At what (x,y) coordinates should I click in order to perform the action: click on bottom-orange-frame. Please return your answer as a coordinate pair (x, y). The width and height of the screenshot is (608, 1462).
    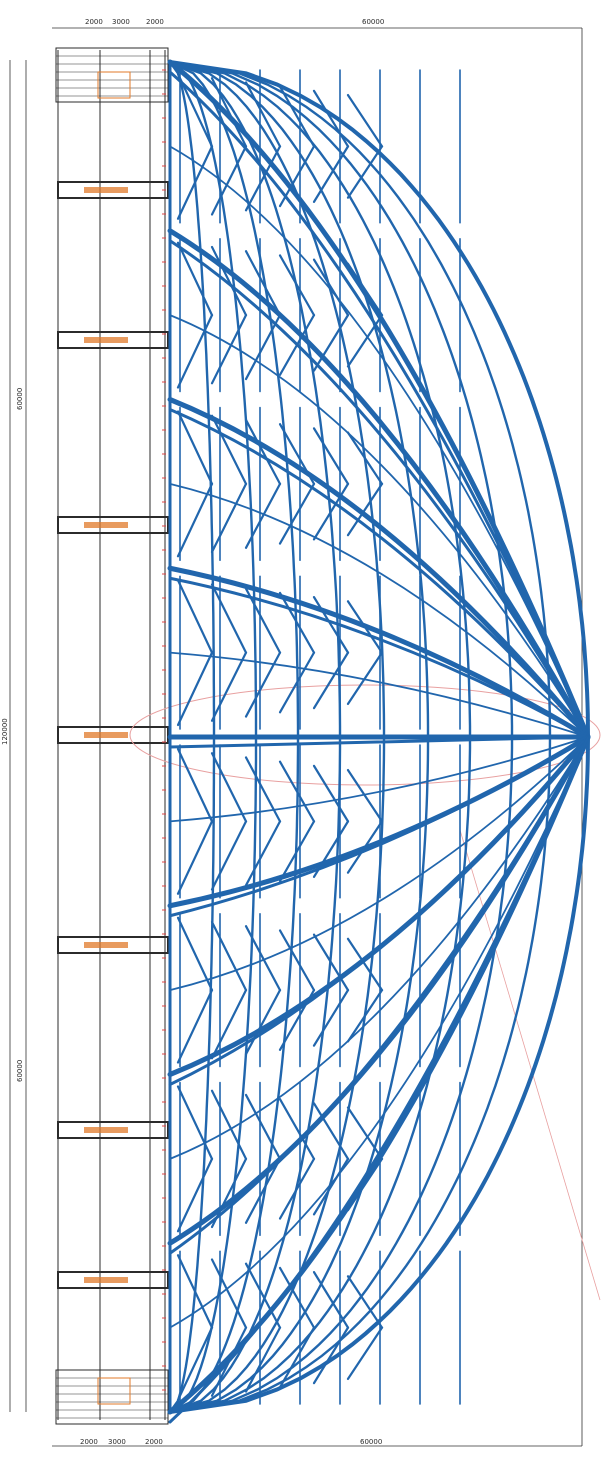
    Looking at the image, I should click on (114, 1391).